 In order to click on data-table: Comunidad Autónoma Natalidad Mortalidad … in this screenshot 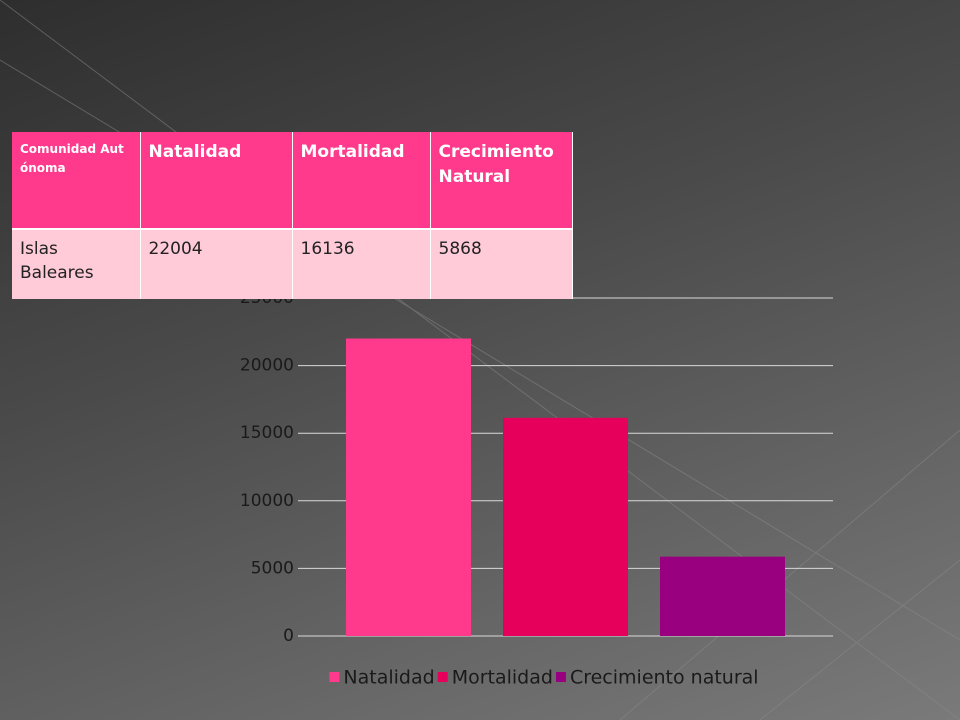, I will do `click(292, 215)`.